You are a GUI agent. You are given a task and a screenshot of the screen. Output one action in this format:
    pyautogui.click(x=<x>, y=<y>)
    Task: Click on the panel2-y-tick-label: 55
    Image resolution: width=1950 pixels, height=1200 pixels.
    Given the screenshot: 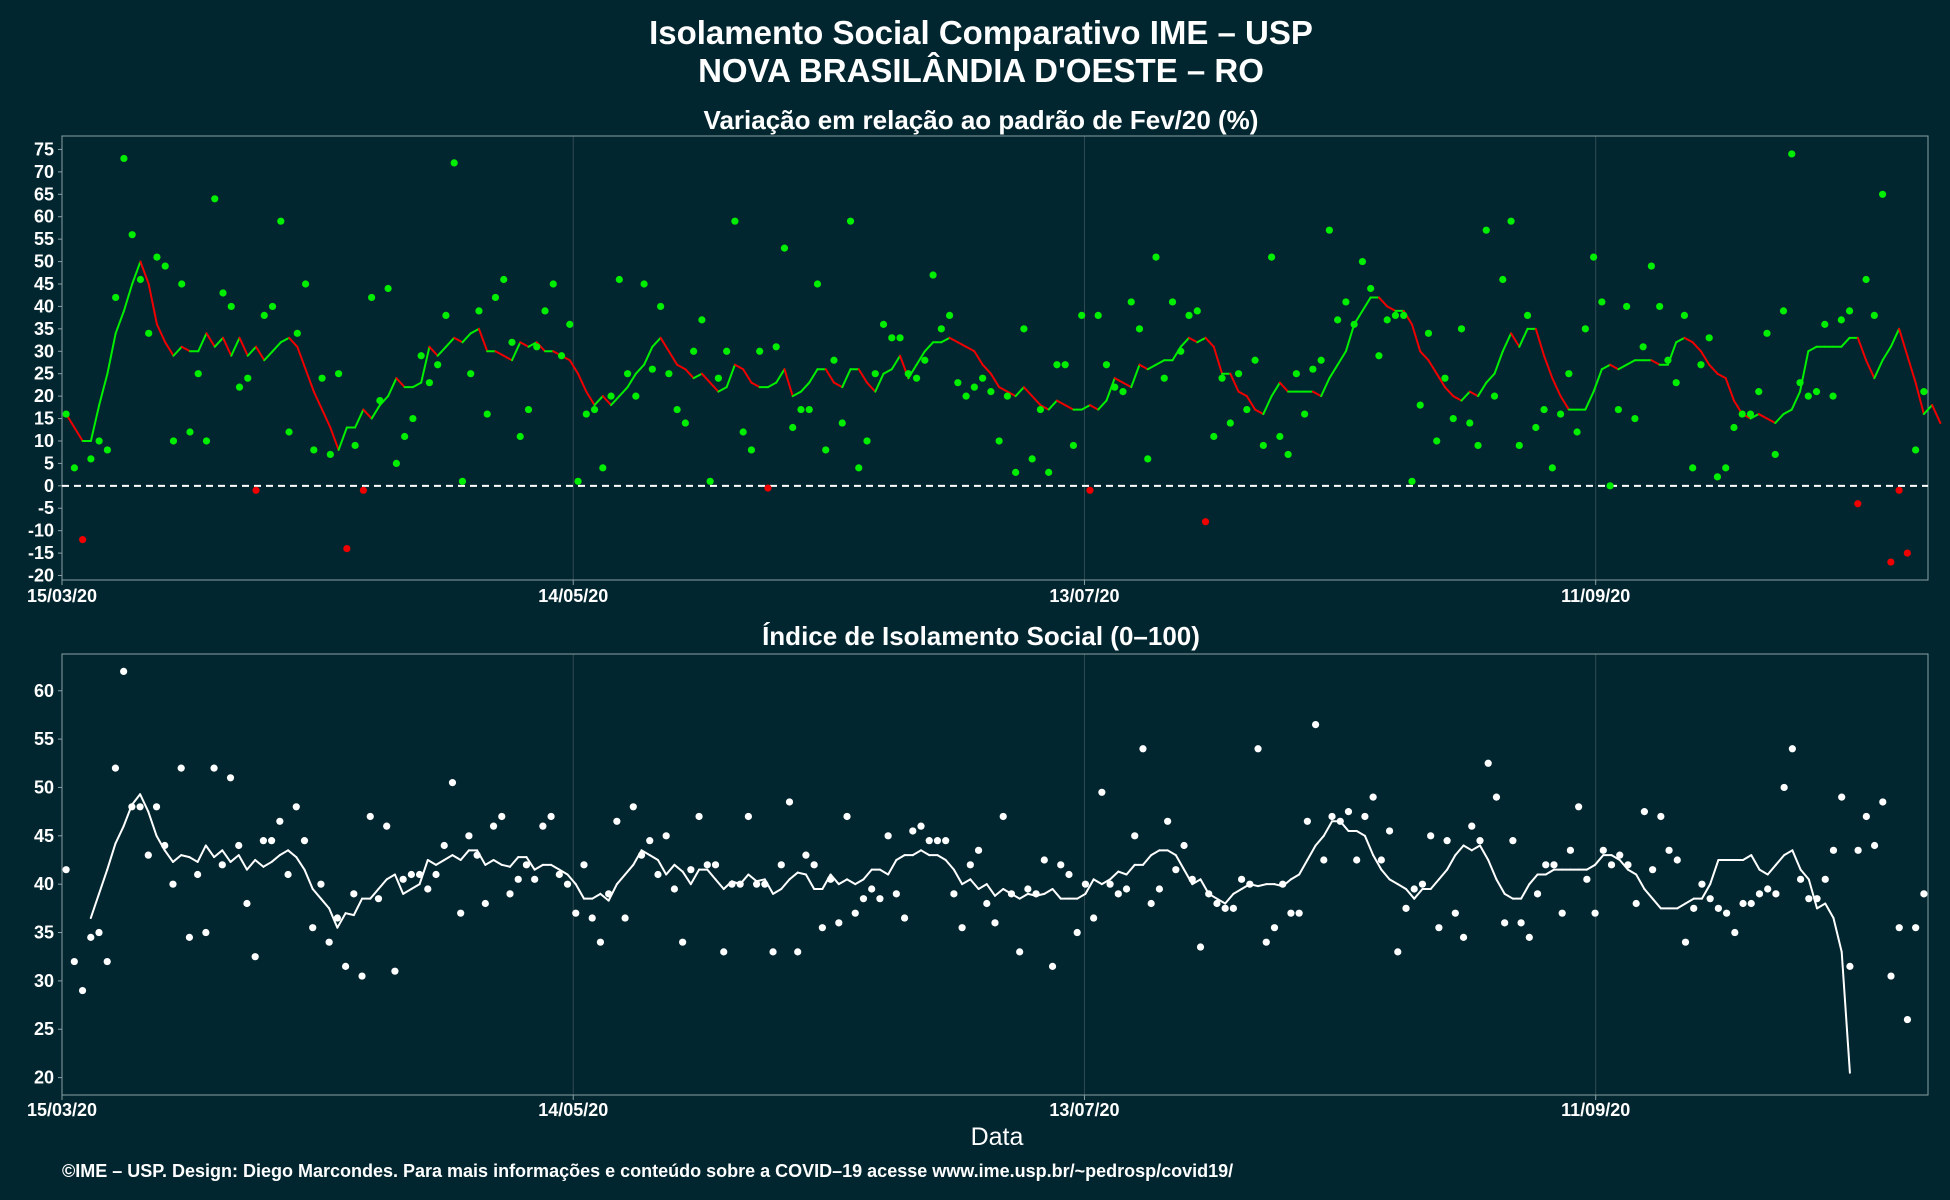 What is the action you would take?
    pyautogui.click(x=44, y=739)
    